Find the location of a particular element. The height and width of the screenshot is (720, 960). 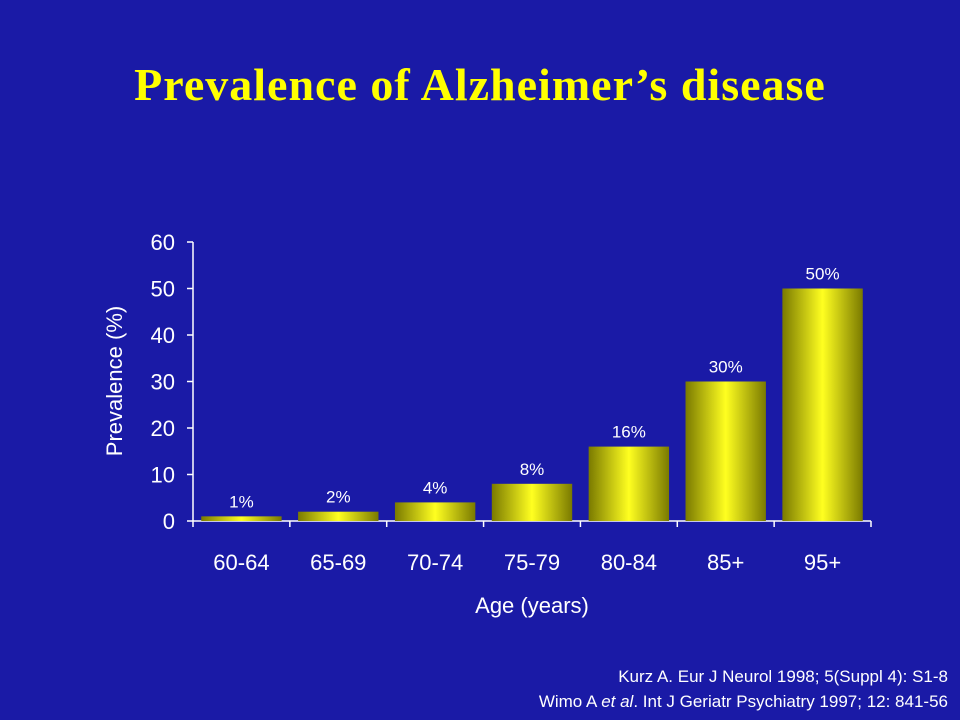

data-label: 30% is located at coordinates (726, 367).